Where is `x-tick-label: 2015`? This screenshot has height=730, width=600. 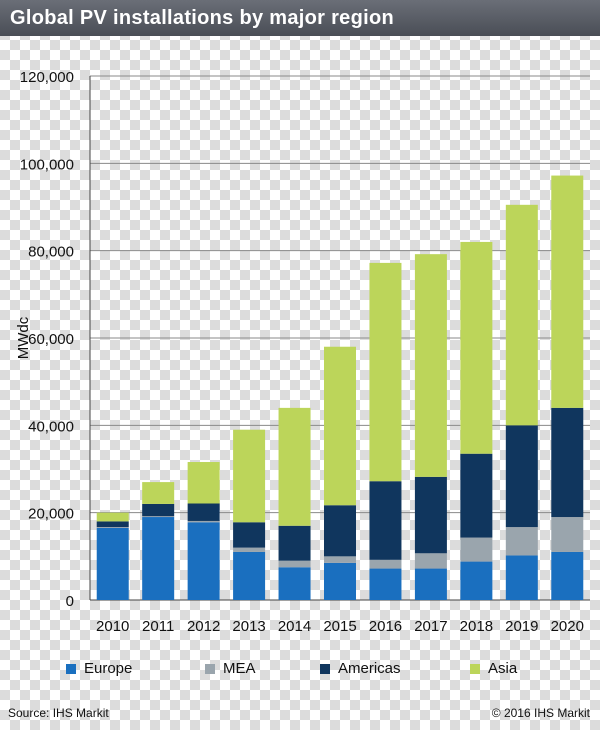 x-tick-label: 2015 is located at coordinates (339, 626).